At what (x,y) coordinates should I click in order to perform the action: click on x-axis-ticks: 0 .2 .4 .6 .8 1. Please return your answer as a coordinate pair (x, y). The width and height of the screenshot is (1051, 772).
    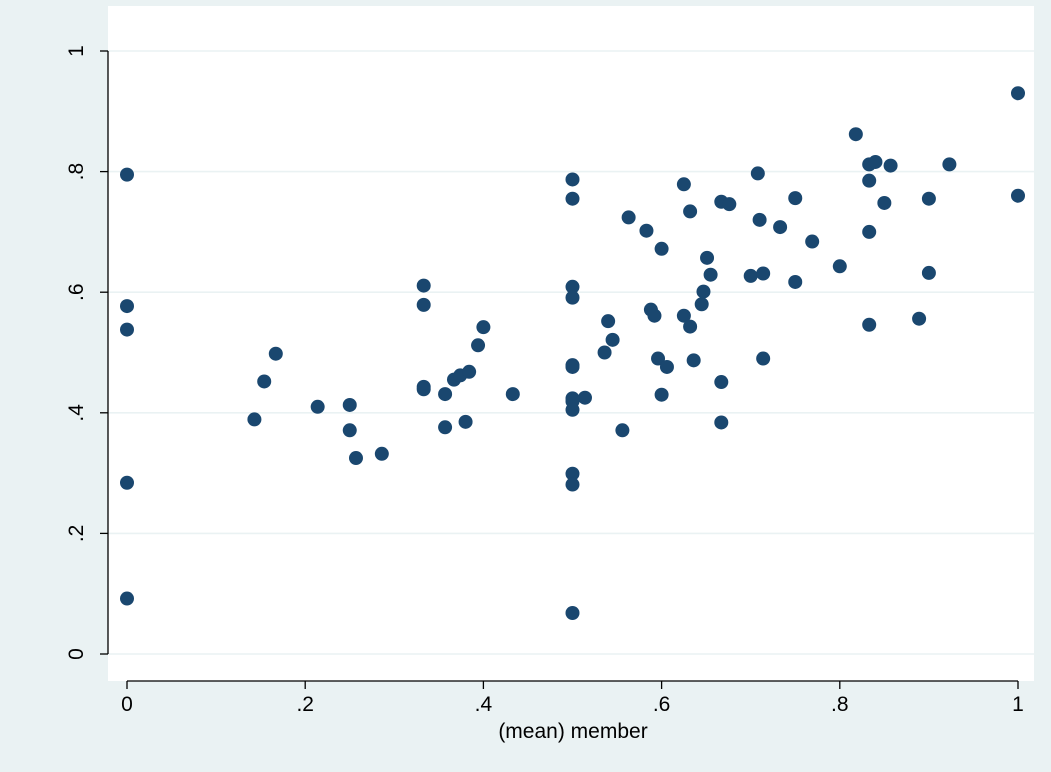
    Looking at the image, I should click on (572, 698).